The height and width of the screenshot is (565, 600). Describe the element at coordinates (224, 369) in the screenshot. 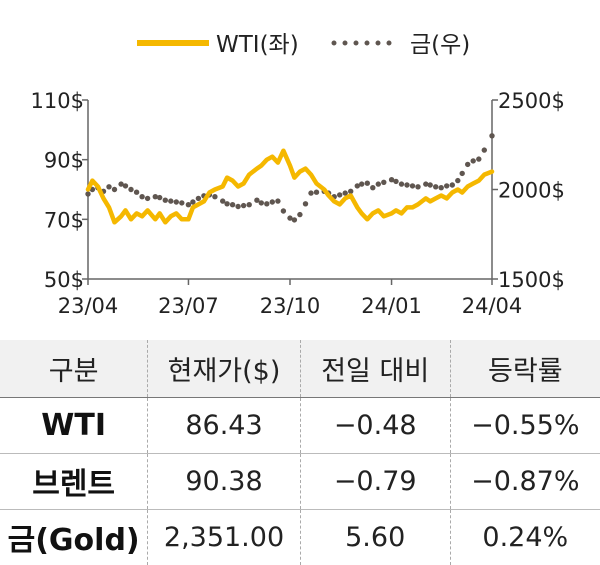

I see `header-price: 현재가($)` at that location.